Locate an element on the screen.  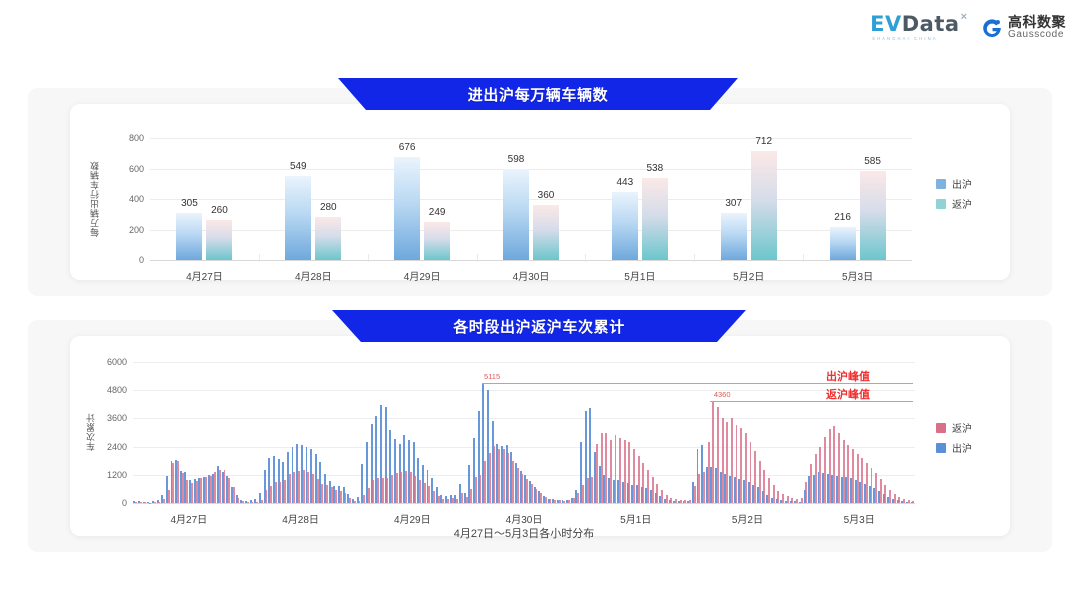
chart1-group-separator is located at coordinates (259, 258).